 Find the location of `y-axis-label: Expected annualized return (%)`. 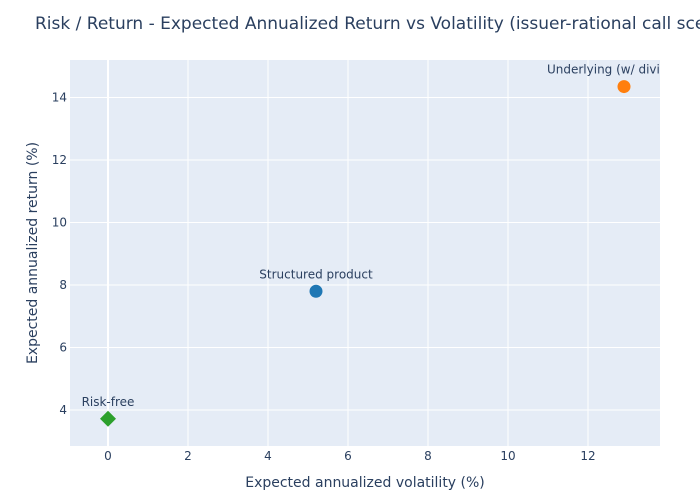

y-axis-label: Expected annualized return (%) is located at coordinates (33, 253).